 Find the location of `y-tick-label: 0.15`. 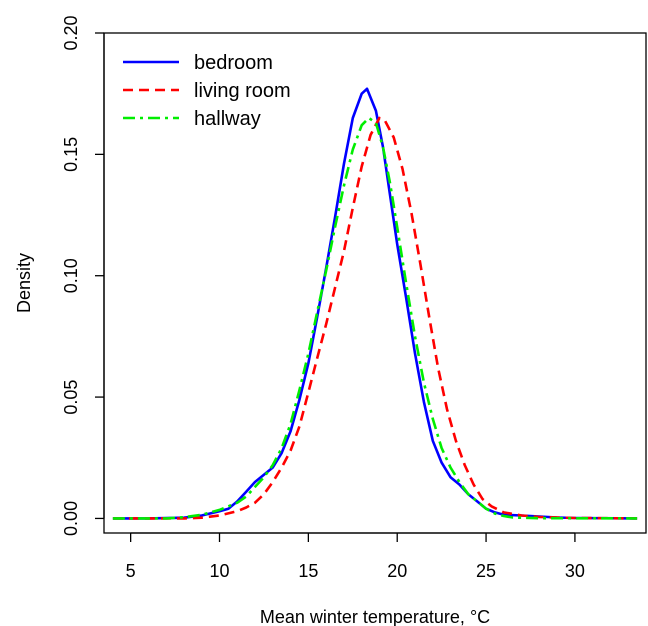

y-tick-label: 0.15 is located at coordinates (71, 154).